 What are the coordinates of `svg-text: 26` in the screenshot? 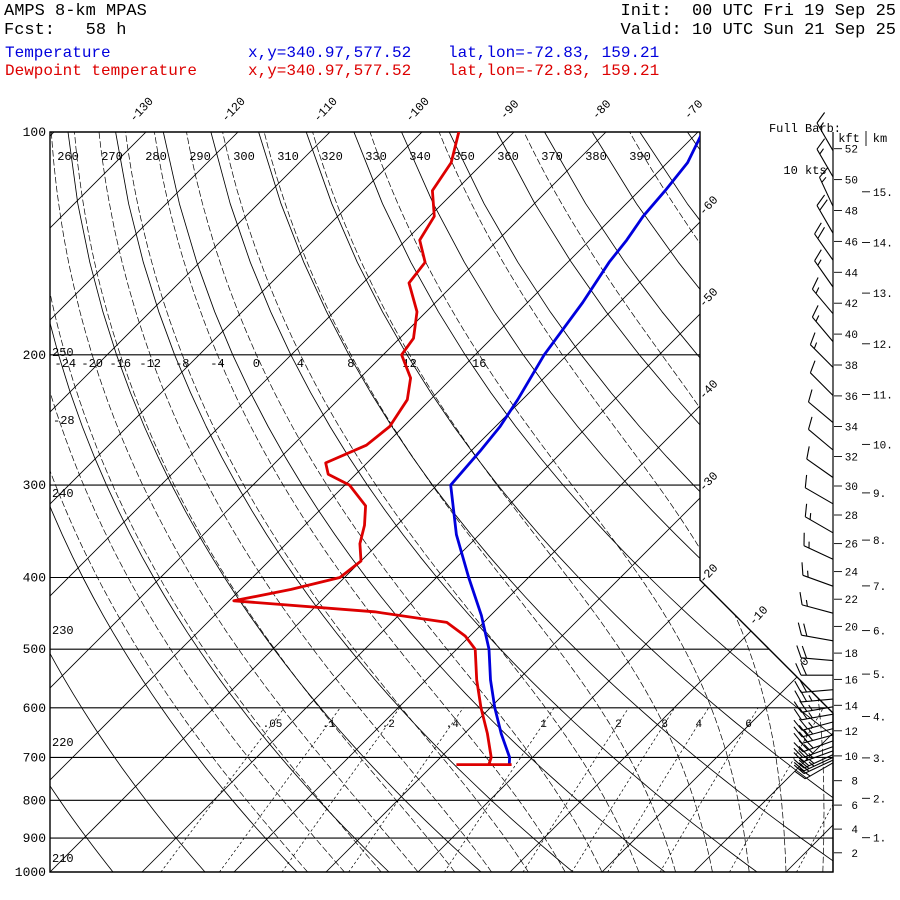 It's located at (851, 546).